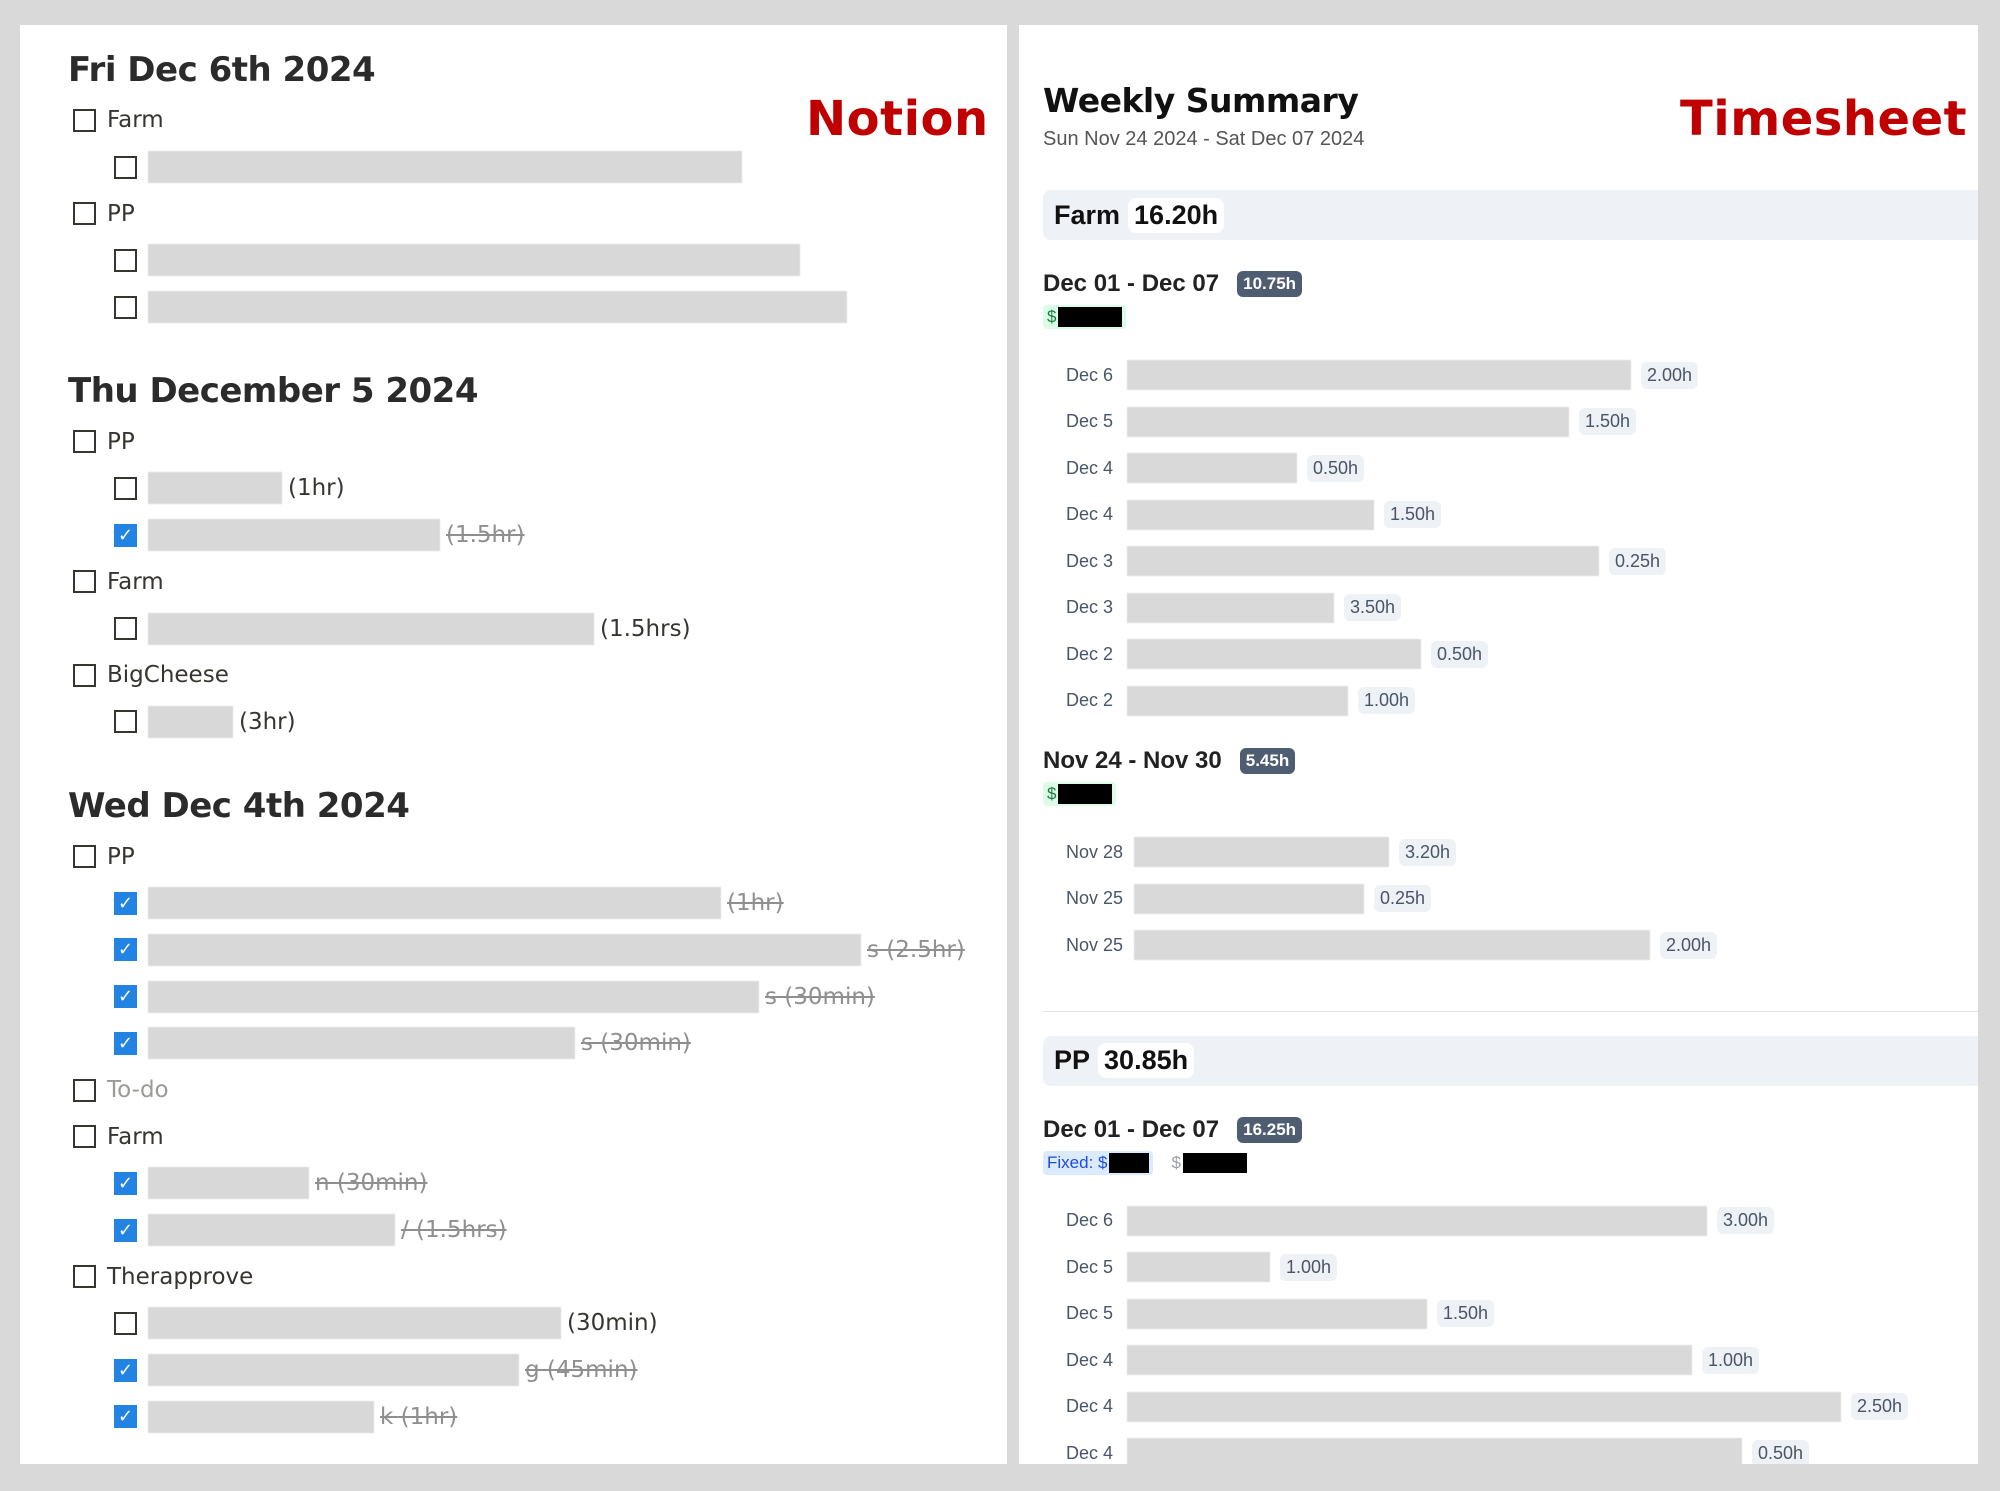 The width and height of the screenshot is (2000, 1491). What do you see at coordinates (513, 1090) in the screenshot?
I see `group-item: To-do` at bounding box center [513, 1090].